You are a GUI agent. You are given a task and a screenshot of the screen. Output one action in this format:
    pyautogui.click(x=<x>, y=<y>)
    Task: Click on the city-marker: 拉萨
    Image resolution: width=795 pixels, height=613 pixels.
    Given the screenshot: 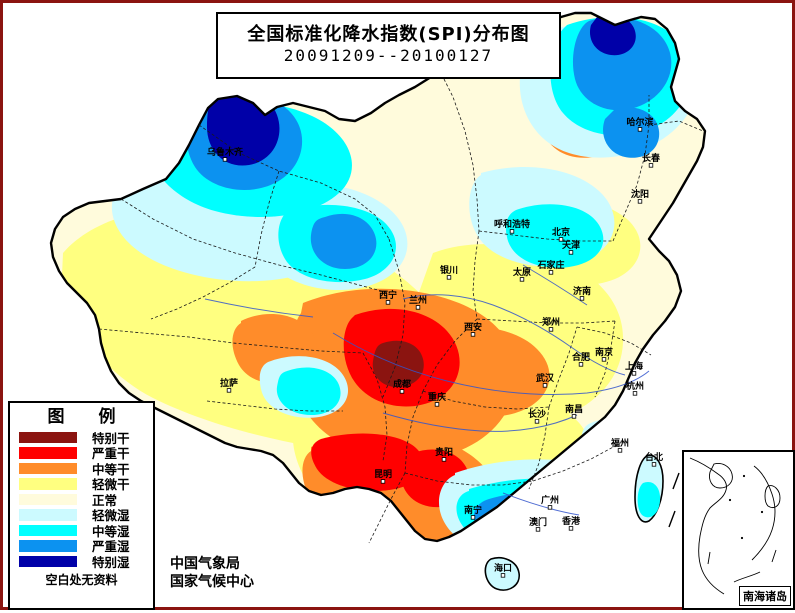 What is the action you would take?
    pyautogui.click(x=229, y=385)
    